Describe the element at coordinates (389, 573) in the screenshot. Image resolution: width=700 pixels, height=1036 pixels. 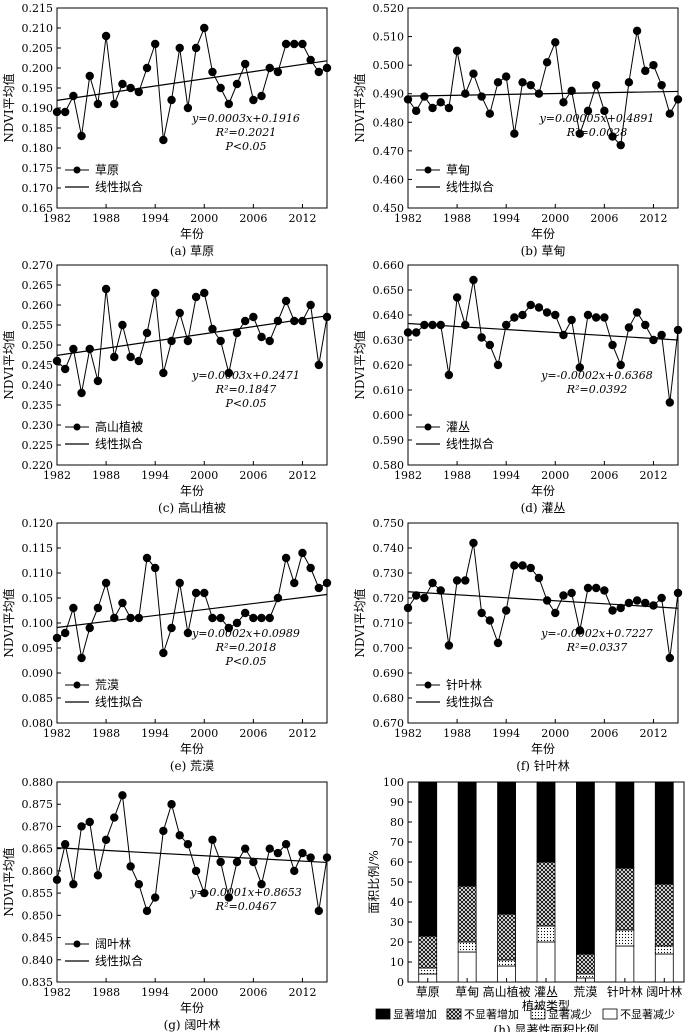
I see `y-tick-label: 0.730` at that location.